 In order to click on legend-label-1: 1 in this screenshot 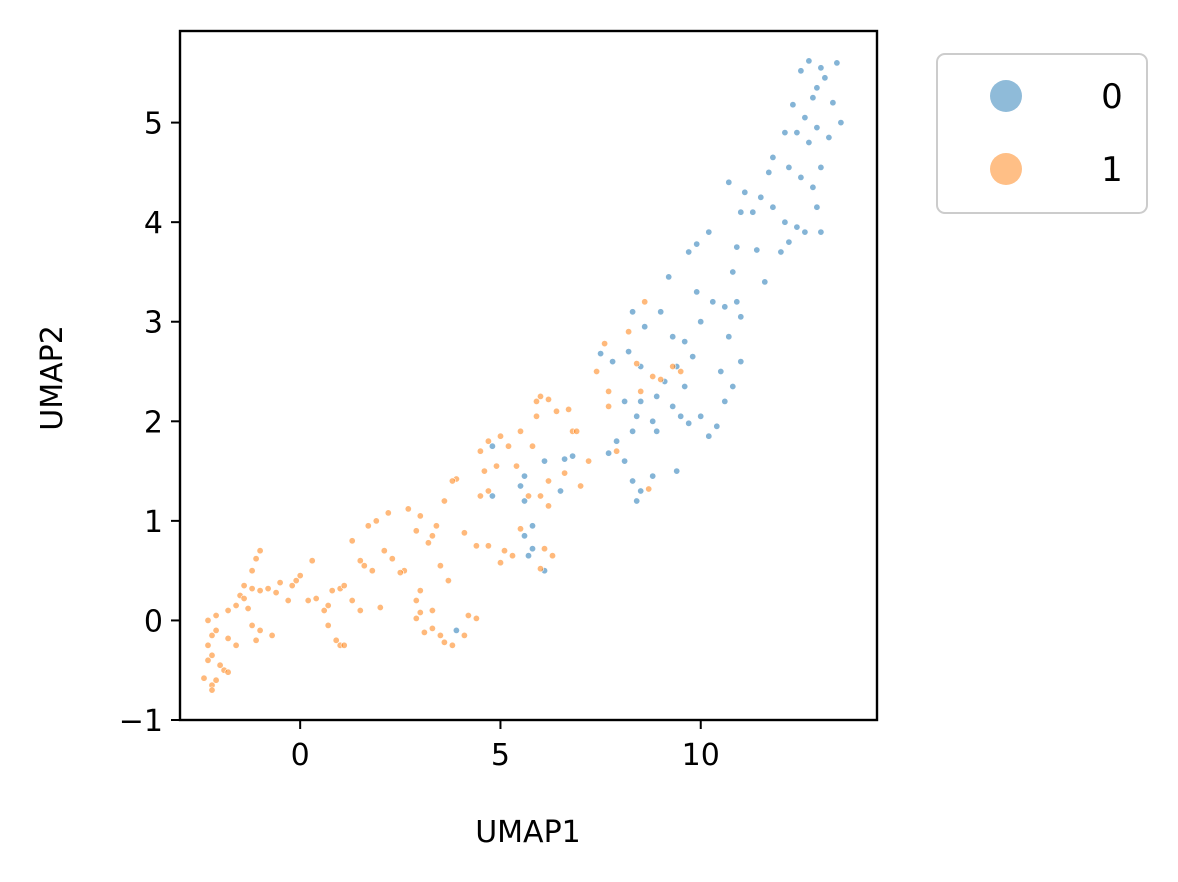, I will do `click(1112, 170)`.